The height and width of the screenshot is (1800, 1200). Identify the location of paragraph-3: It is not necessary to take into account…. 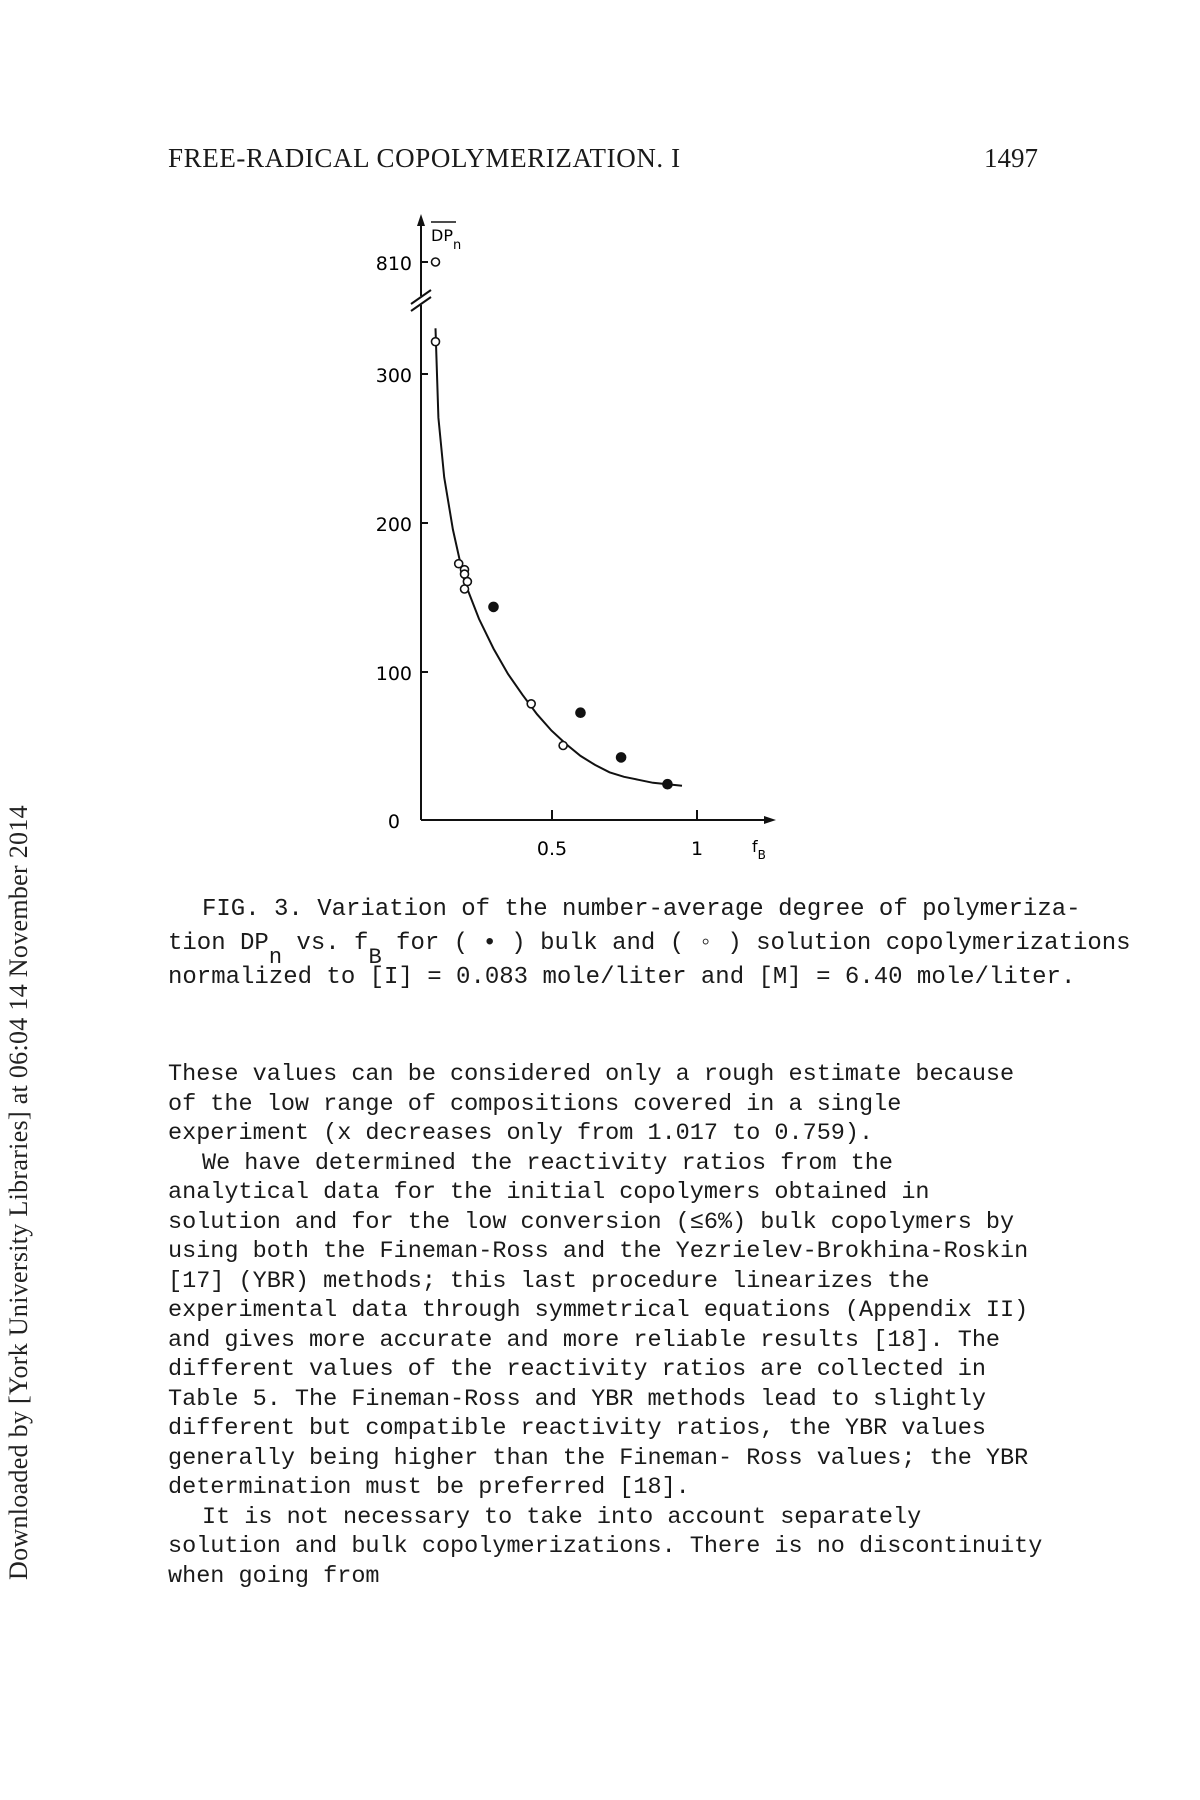
(605, 1546).